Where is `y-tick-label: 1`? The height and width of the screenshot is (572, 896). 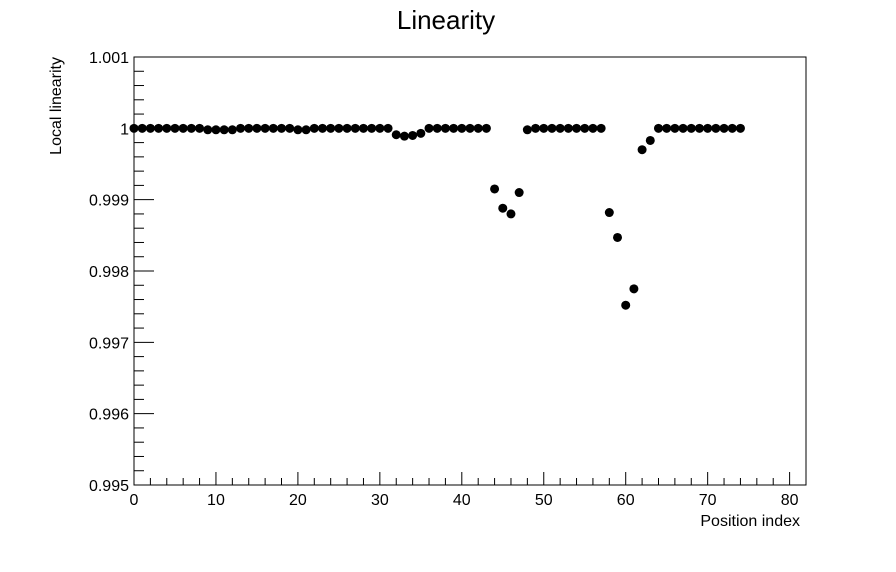
y-tick-label: 1 is located at coordinates (124, 129).